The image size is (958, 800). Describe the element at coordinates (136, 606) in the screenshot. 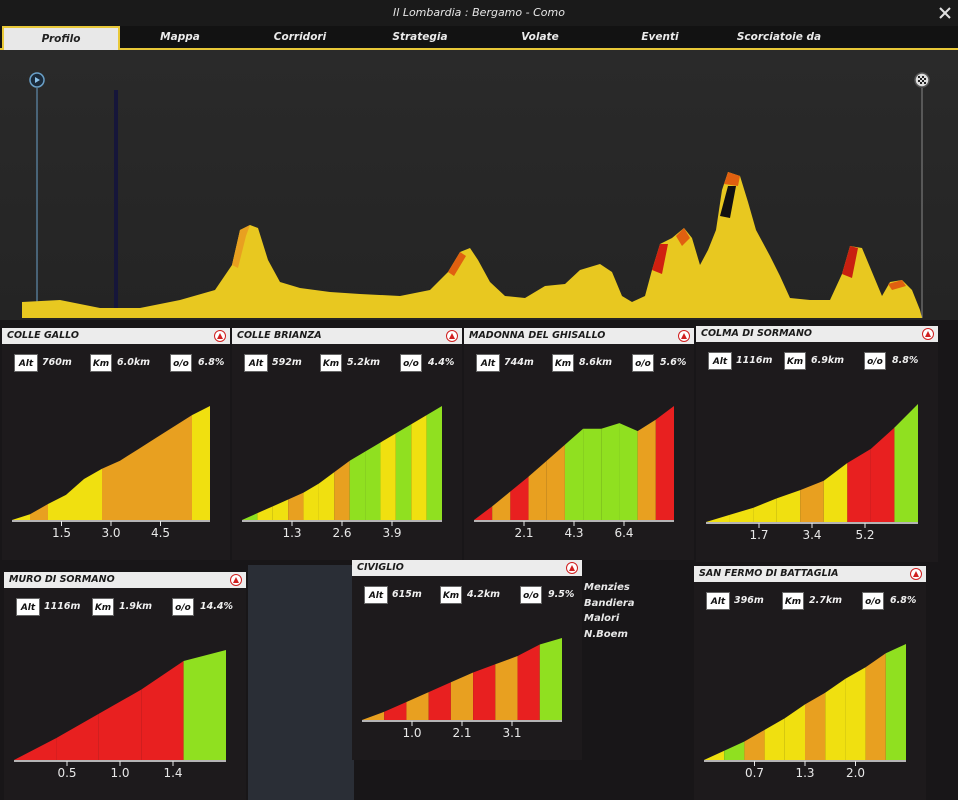

I see `length-value: 1.9km` at that location.